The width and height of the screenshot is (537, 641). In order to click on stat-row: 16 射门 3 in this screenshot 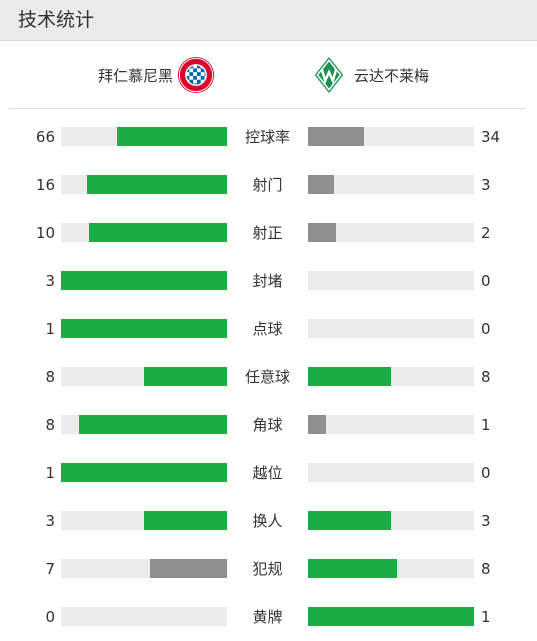, I will do `click(268, 185)`.